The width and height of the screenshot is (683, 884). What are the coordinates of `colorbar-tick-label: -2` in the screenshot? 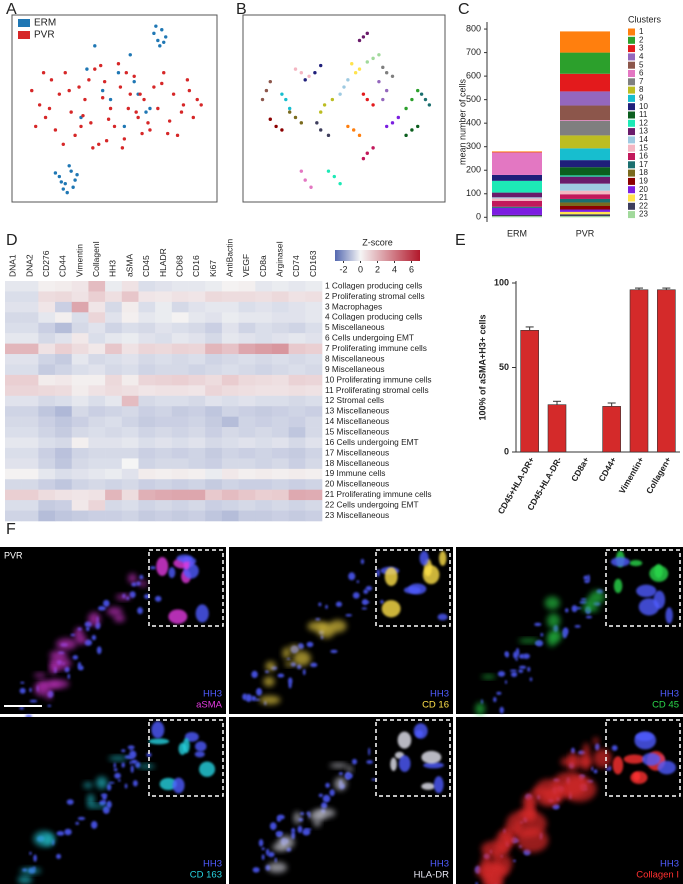 It's located at (343, 269).